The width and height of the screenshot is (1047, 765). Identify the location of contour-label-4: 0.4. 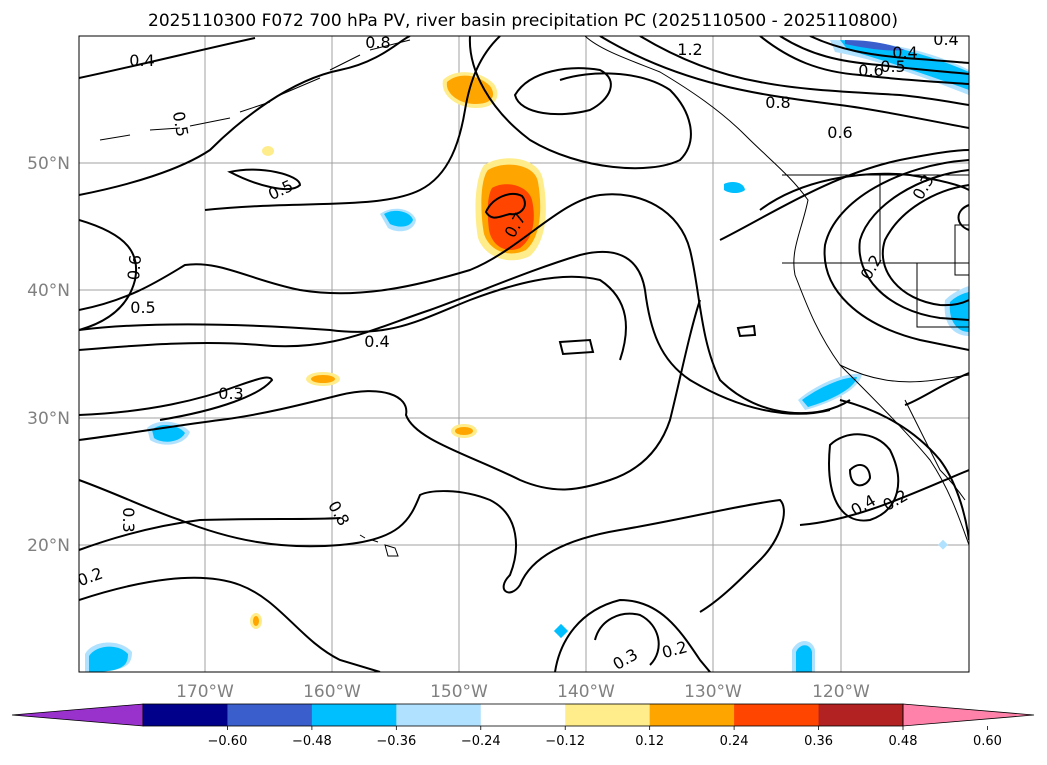
(904, 52).